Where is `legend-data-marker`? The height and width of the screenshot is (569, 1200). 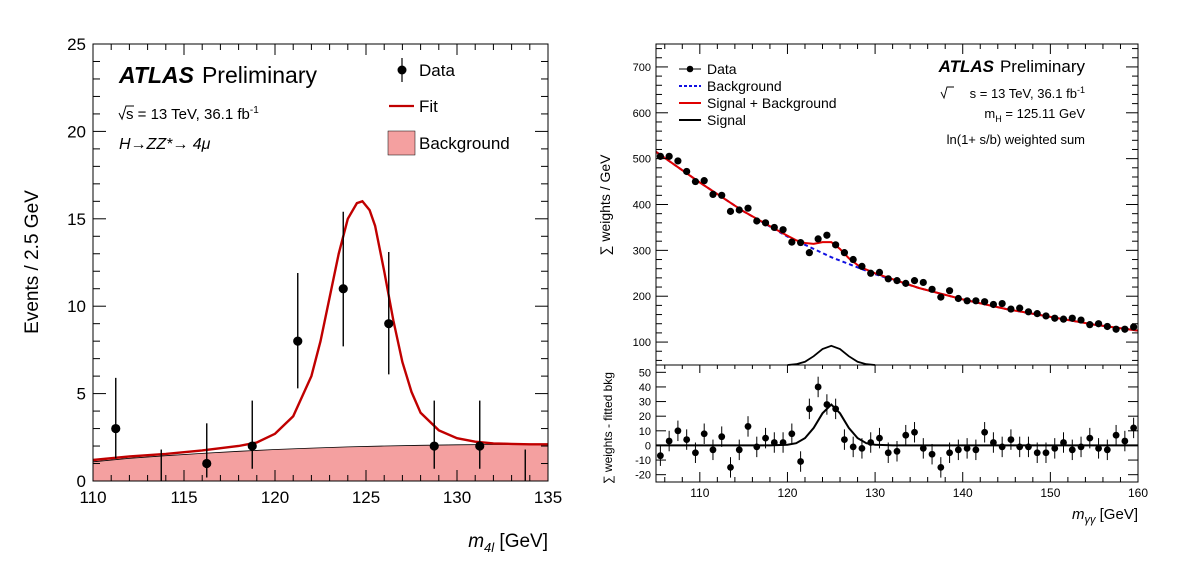
legend-data-marker is located at coordinates (690, 69).